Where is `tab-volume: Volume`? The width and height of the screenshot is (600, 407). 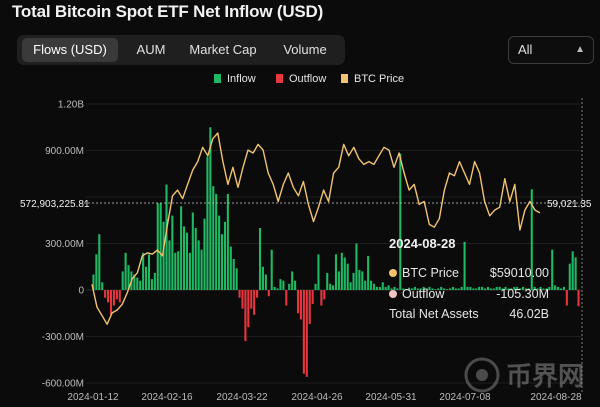 tab-volume: Volume is located at coordinates (305, 49).